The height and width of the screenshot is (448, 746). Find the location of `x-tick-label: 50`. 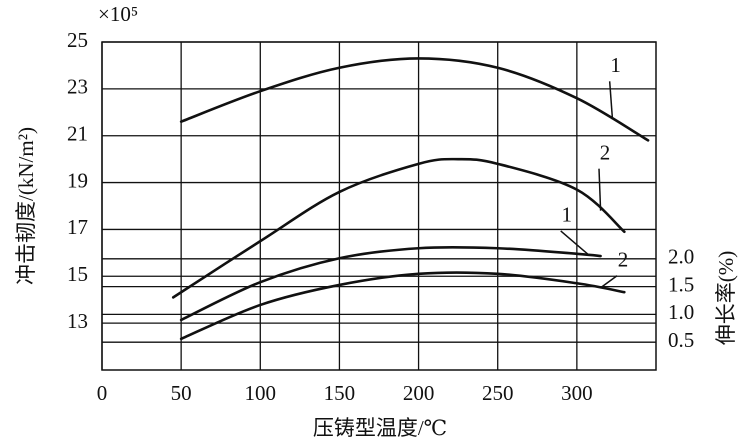

x-tick-label: 50 is located at coordinates (181, 393).